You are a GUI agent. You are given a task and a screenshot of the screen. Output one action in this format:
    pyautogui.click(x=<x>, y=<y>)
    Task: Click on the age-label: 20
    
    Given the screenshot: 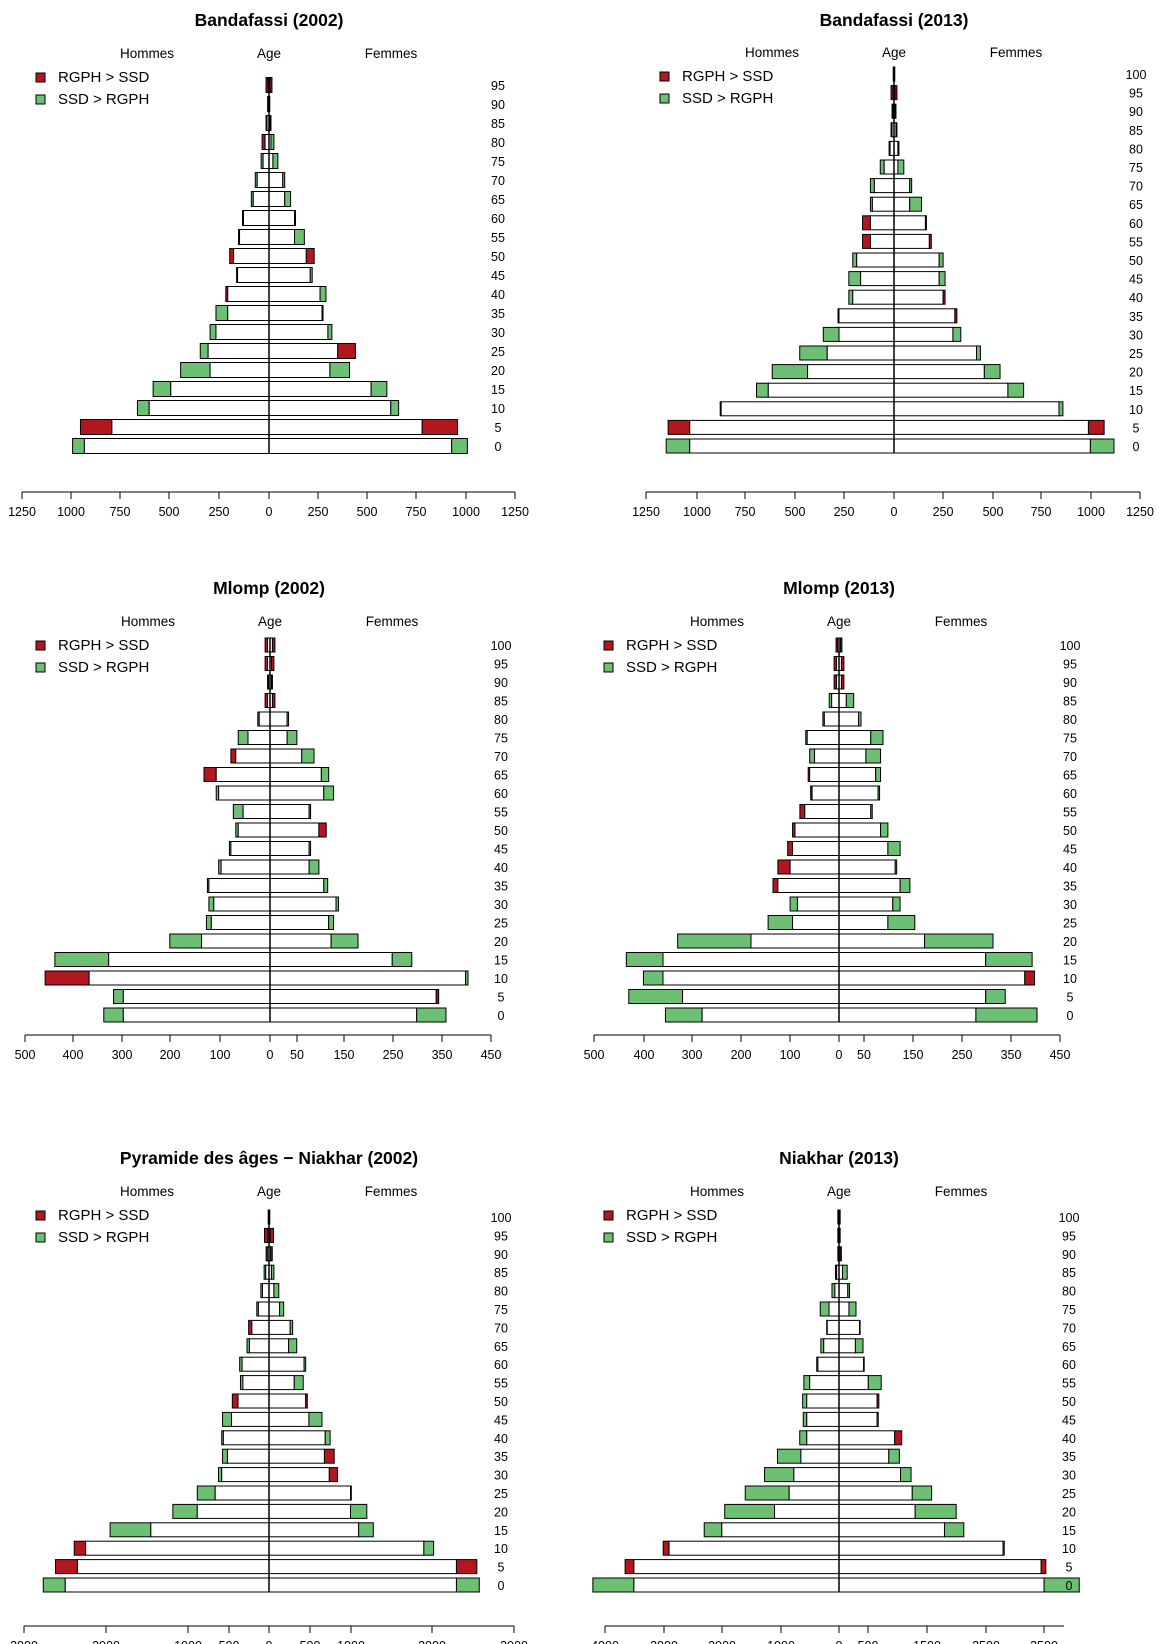 What is the action you would take?
    pyautogui.click(x=501, y=1512)
    